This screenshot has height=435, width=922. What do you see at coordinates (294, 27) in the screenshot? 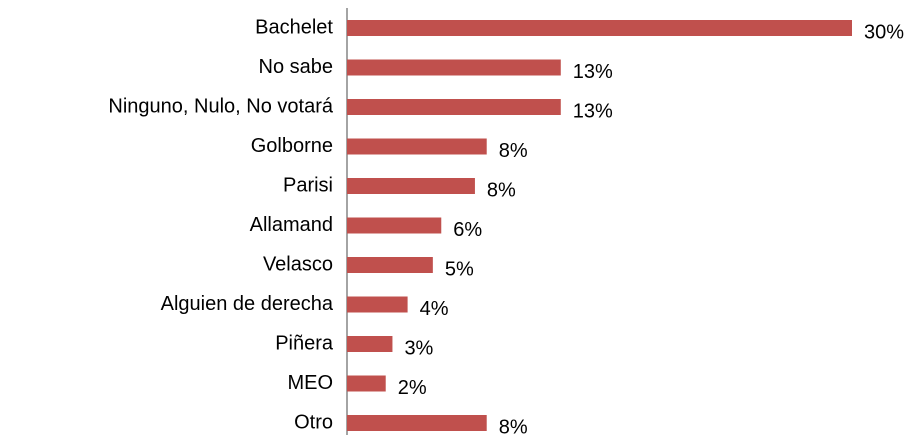
I see `category-label: Bachelet` at bounding box center [294, 27].